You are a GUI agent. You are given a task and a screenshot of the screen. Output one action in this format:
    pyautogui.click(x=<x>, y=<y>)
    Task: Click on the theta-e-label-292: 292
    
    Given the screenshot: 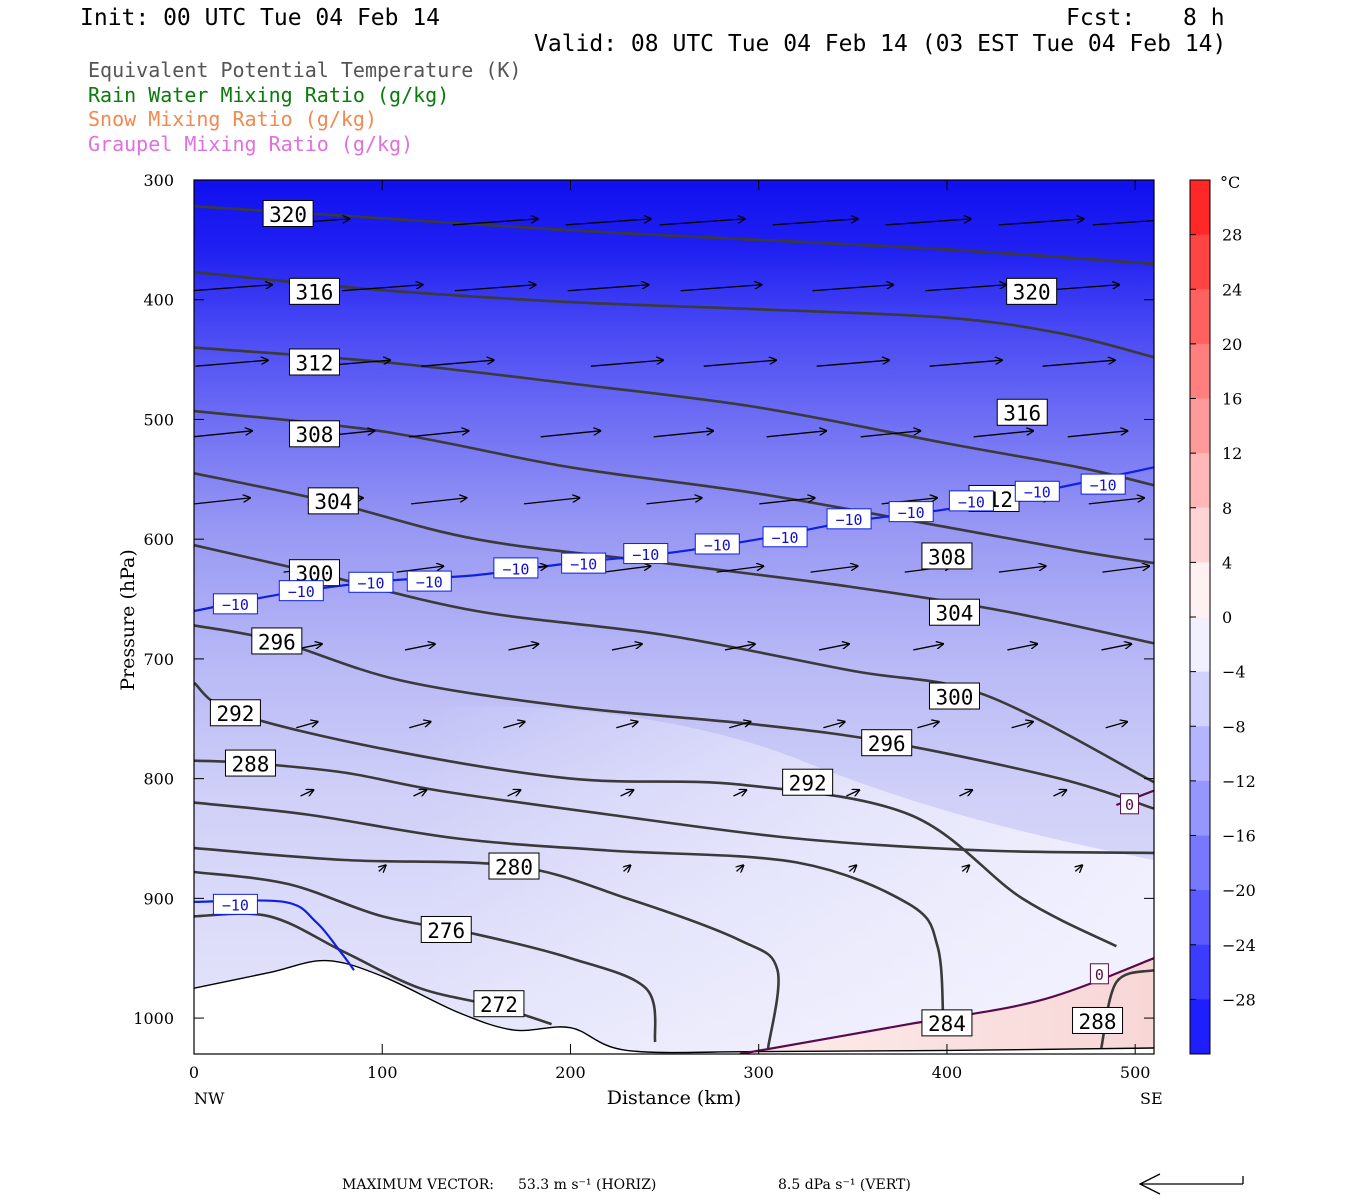 What is the action you would take?
    pyautogui.click(x=808, y=782)
    